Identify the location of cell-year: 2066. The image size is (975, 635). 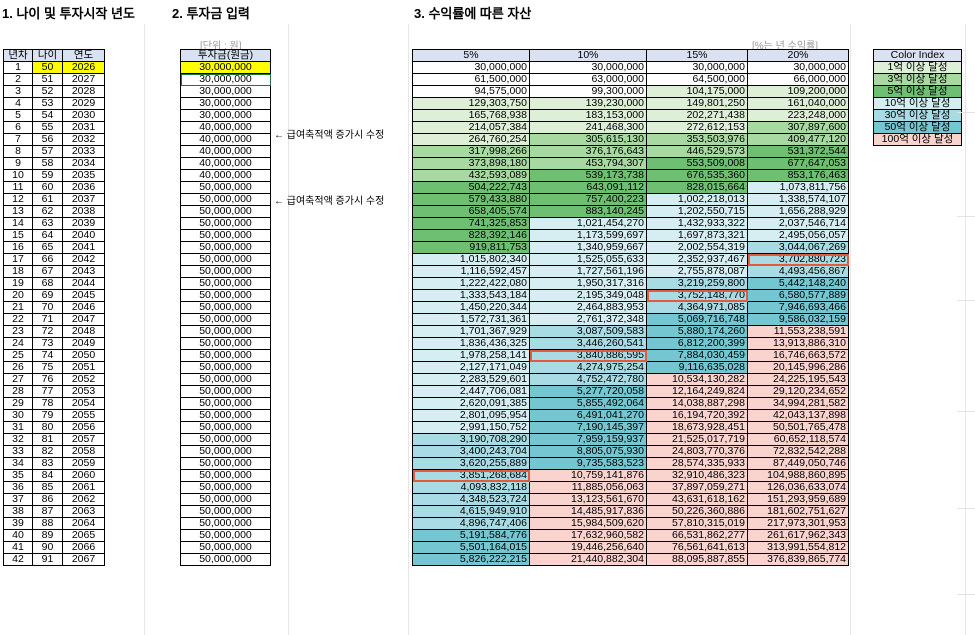
(83, 547).